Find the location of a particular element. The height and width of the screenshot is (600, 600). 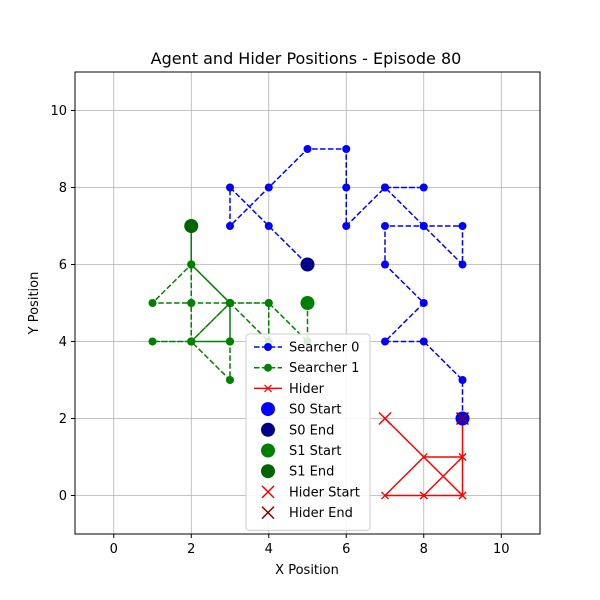

legend-entry: Searcher 1 is located at coordinates (306, 368).